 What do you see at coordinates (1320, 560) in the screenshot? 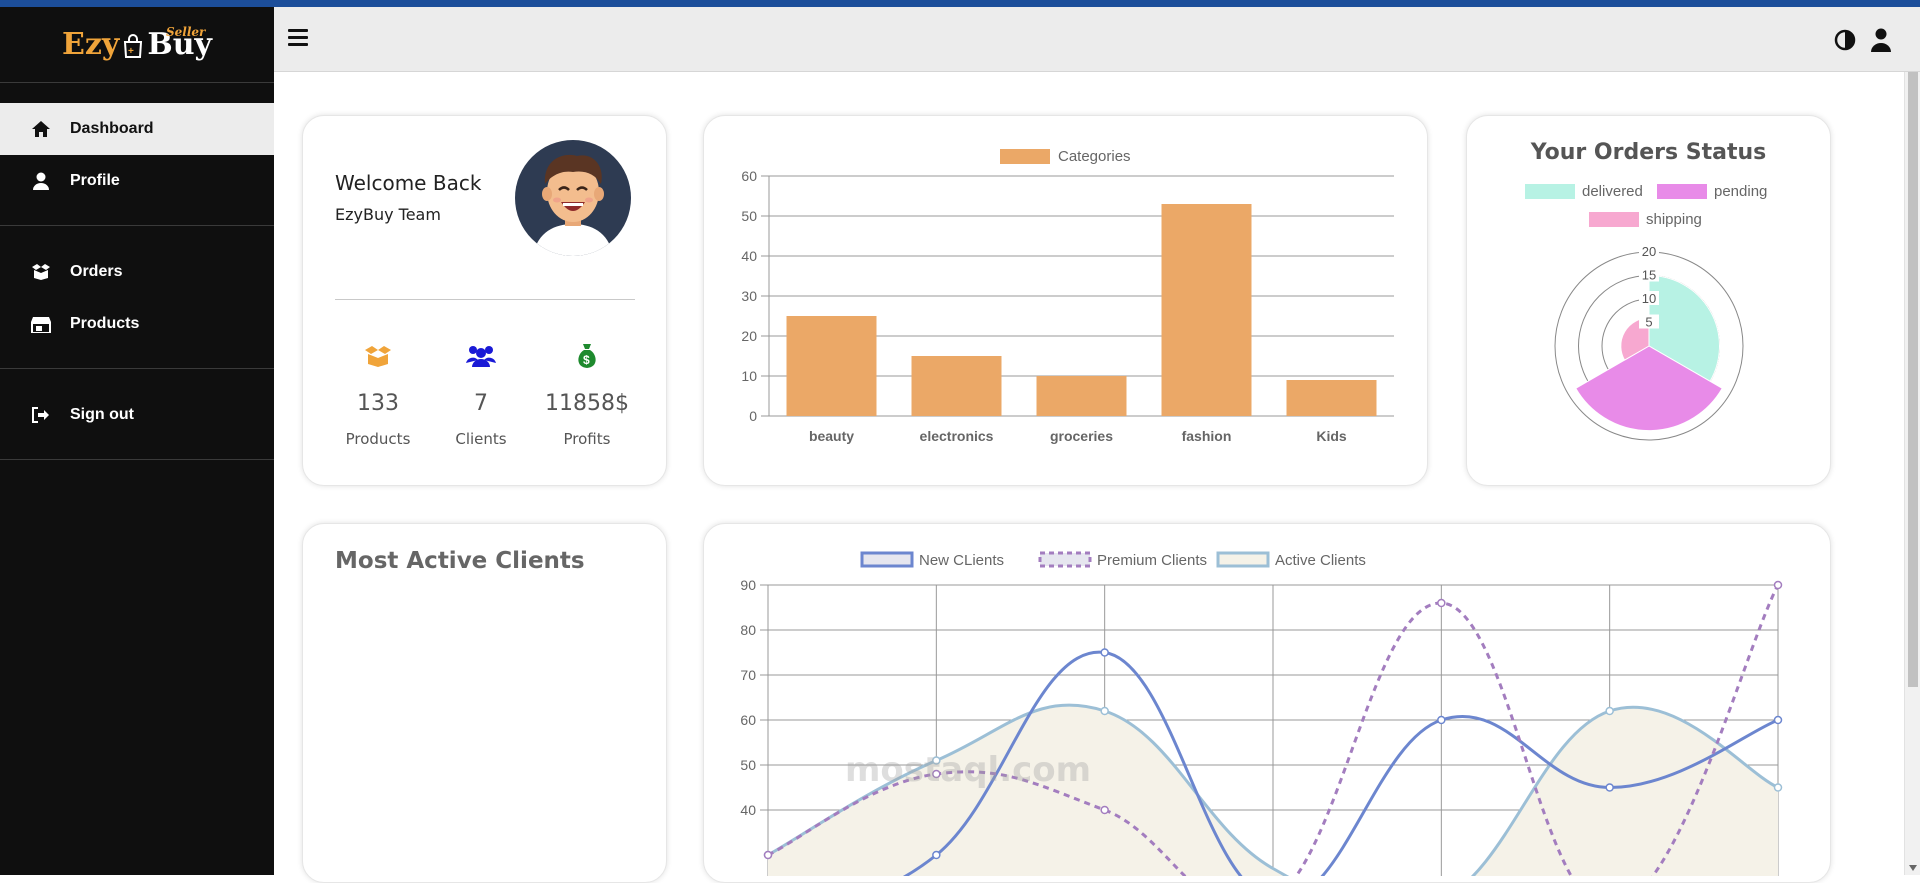
I see `legend-label: Active Clients` at bounding box center [1320, 560].